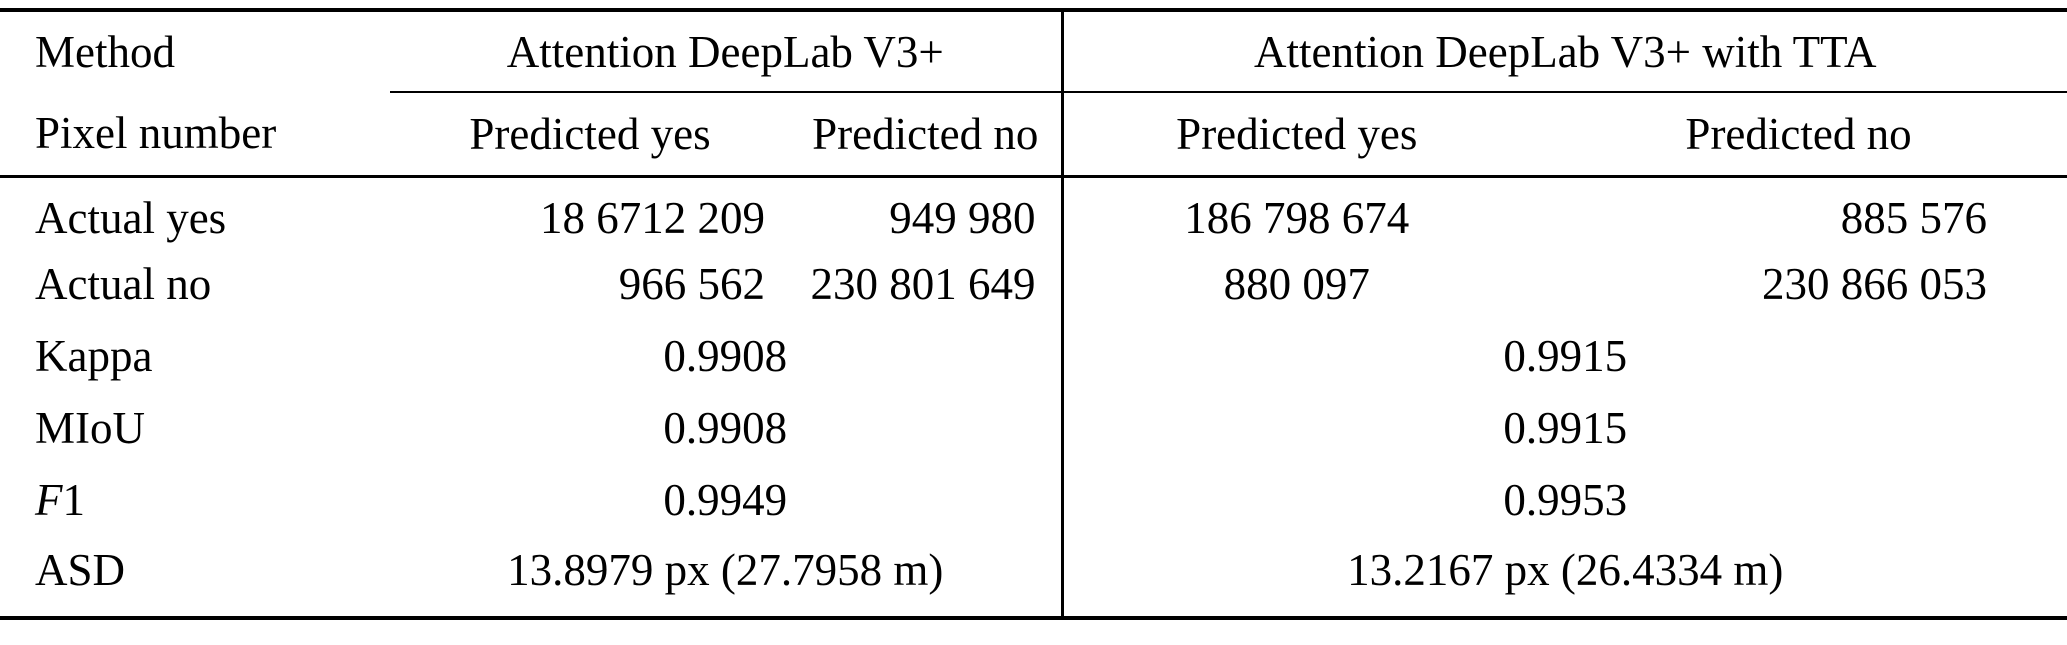 The image size is (2067, 645). I want to click on g2-predicted-no-header: Predicted no, so click(1798, 135).